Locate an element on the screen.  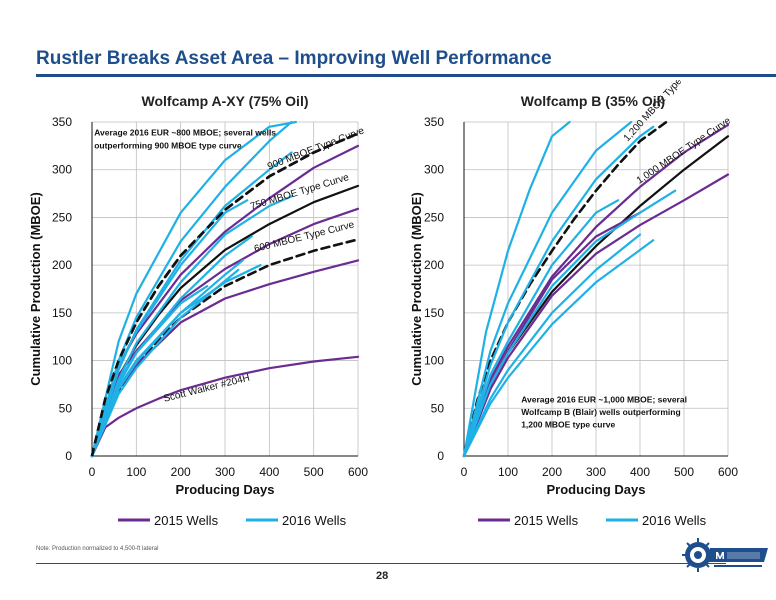
title-divider is located at coordinates (406, 75).